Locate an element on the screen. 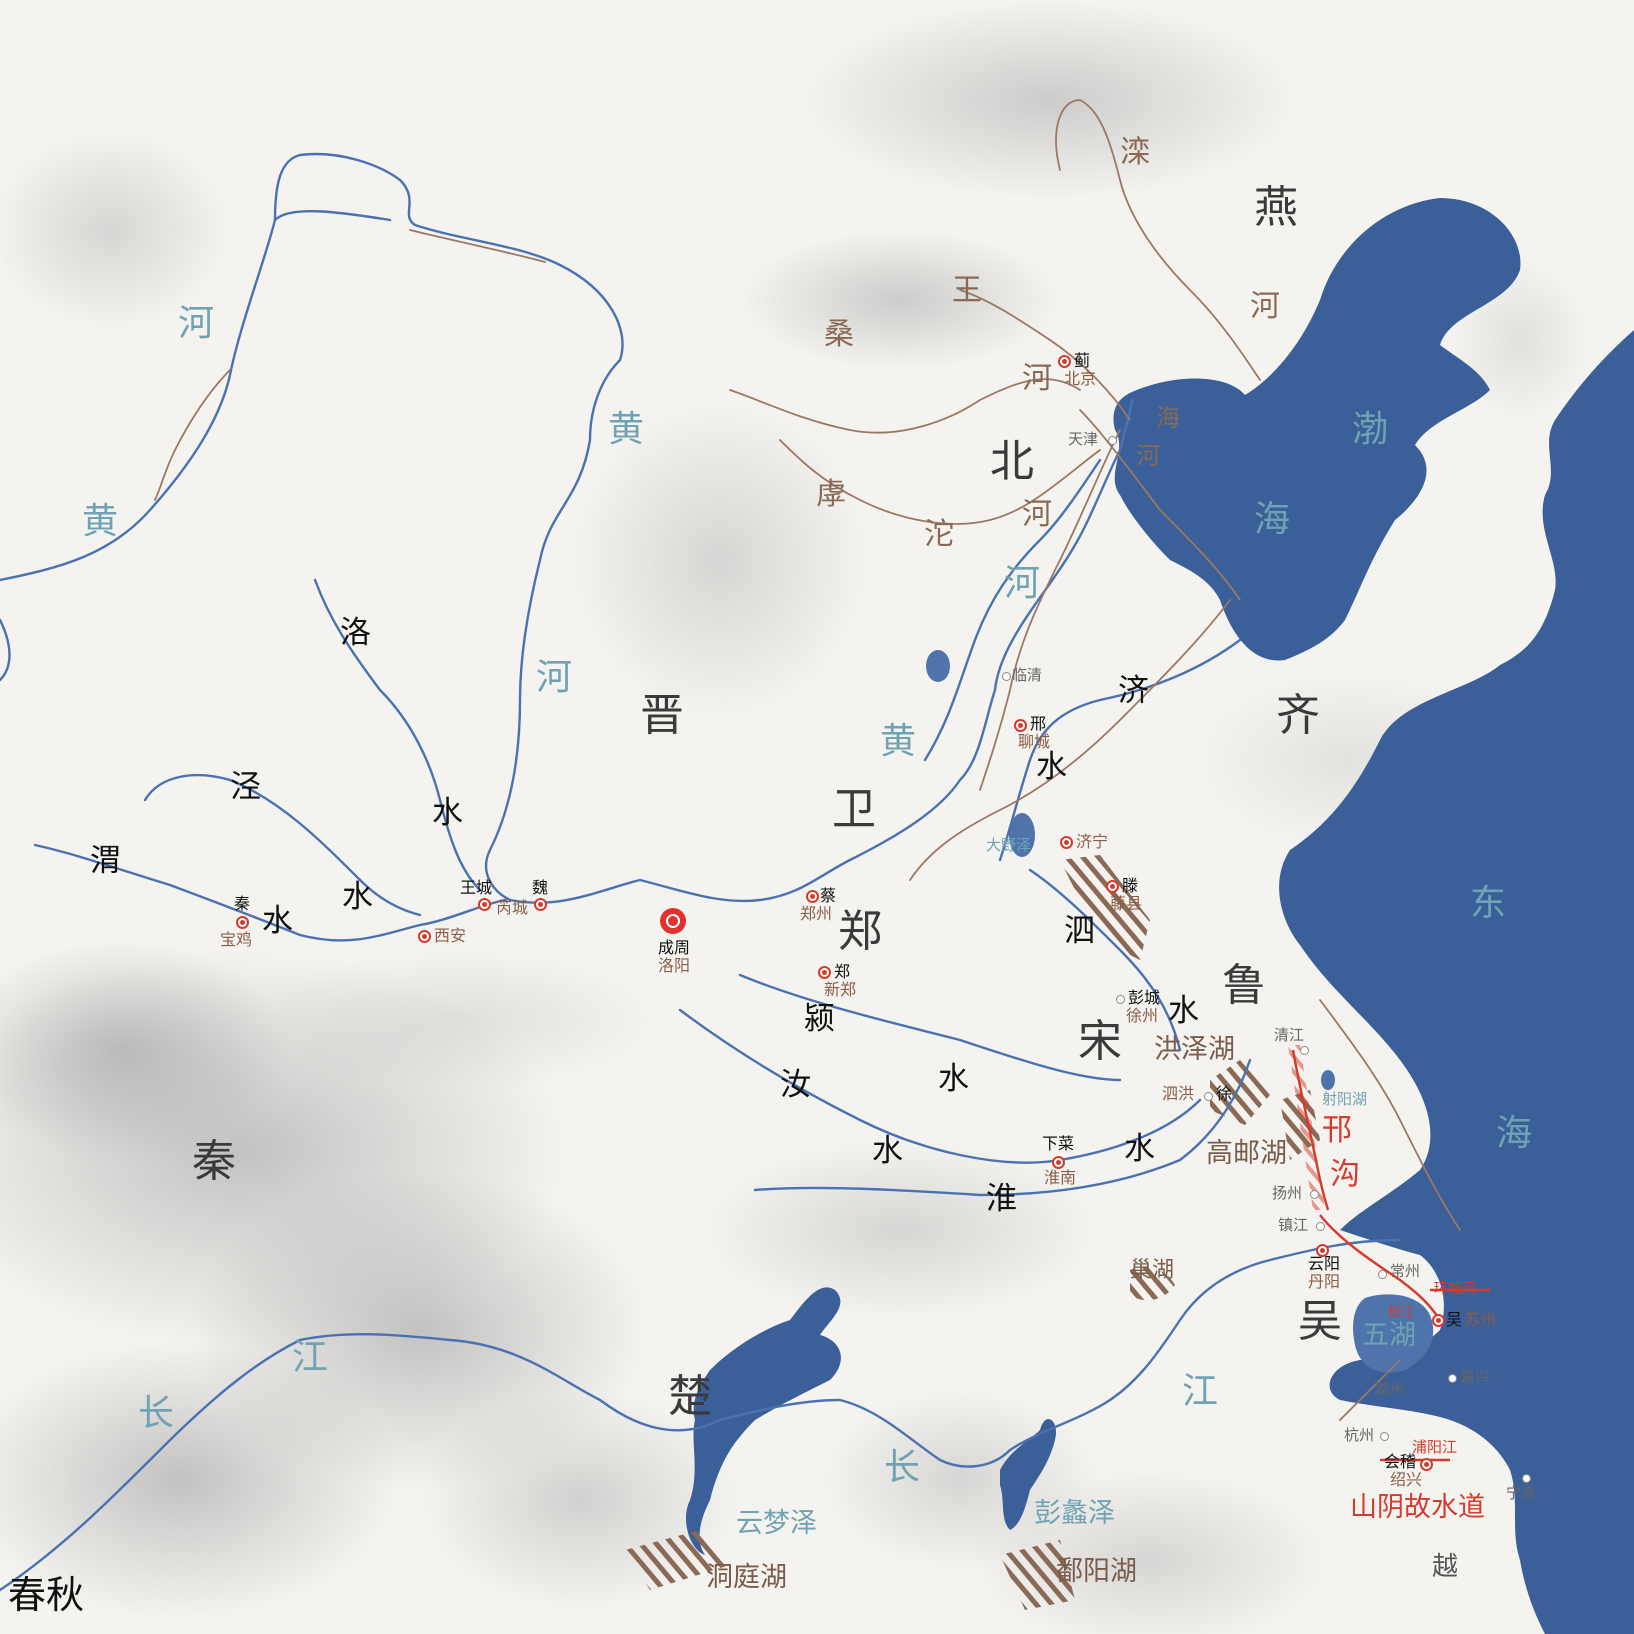 This screenshot has height=1634, width=1634. city-xu-ancient: 徐 is located at coordinates (1224, 1093).